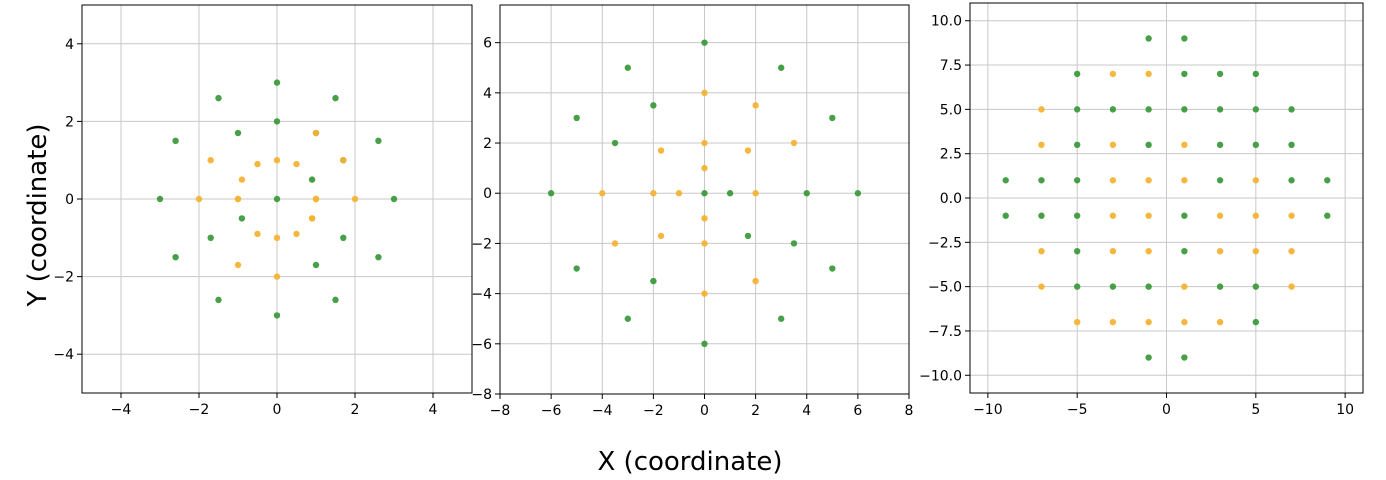 This screenshot has width=1386, height=480. What do you see at coordinates (945, 332) in the screenshot?
I see `y-tick-label: −7.5` at bounding box center [945, 332].